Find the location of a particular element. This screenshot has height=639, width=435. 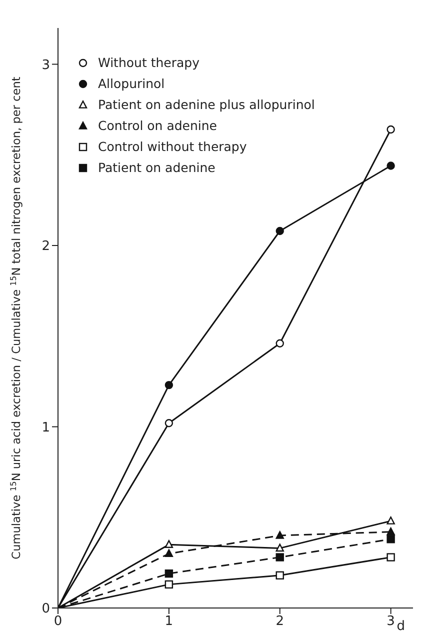

legend-label: Patient on adenine plus allopurinol is located at coordinates (206, 104).